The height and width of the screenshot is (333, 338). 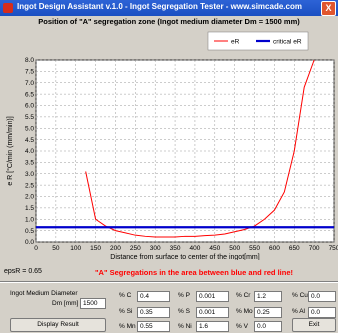 I want to click on x-tick-label: 600, so click(x=274, y=248).